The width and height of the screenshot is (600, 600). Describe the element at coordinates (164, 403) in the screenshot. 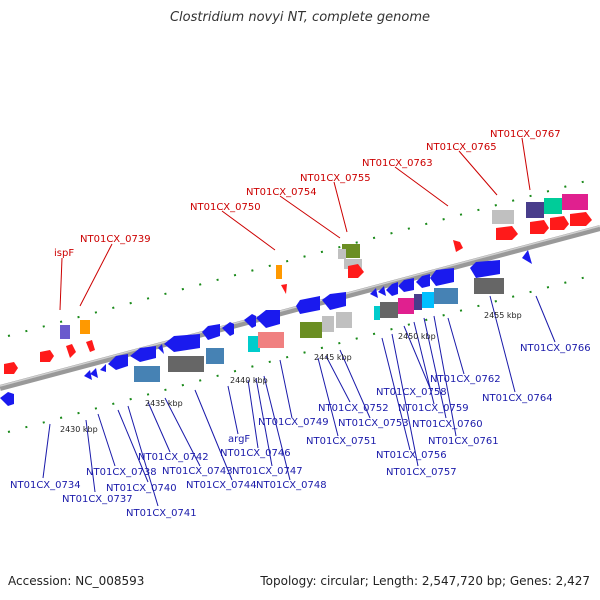

I see `scale-tick-label: 2435 kbp` at that location.